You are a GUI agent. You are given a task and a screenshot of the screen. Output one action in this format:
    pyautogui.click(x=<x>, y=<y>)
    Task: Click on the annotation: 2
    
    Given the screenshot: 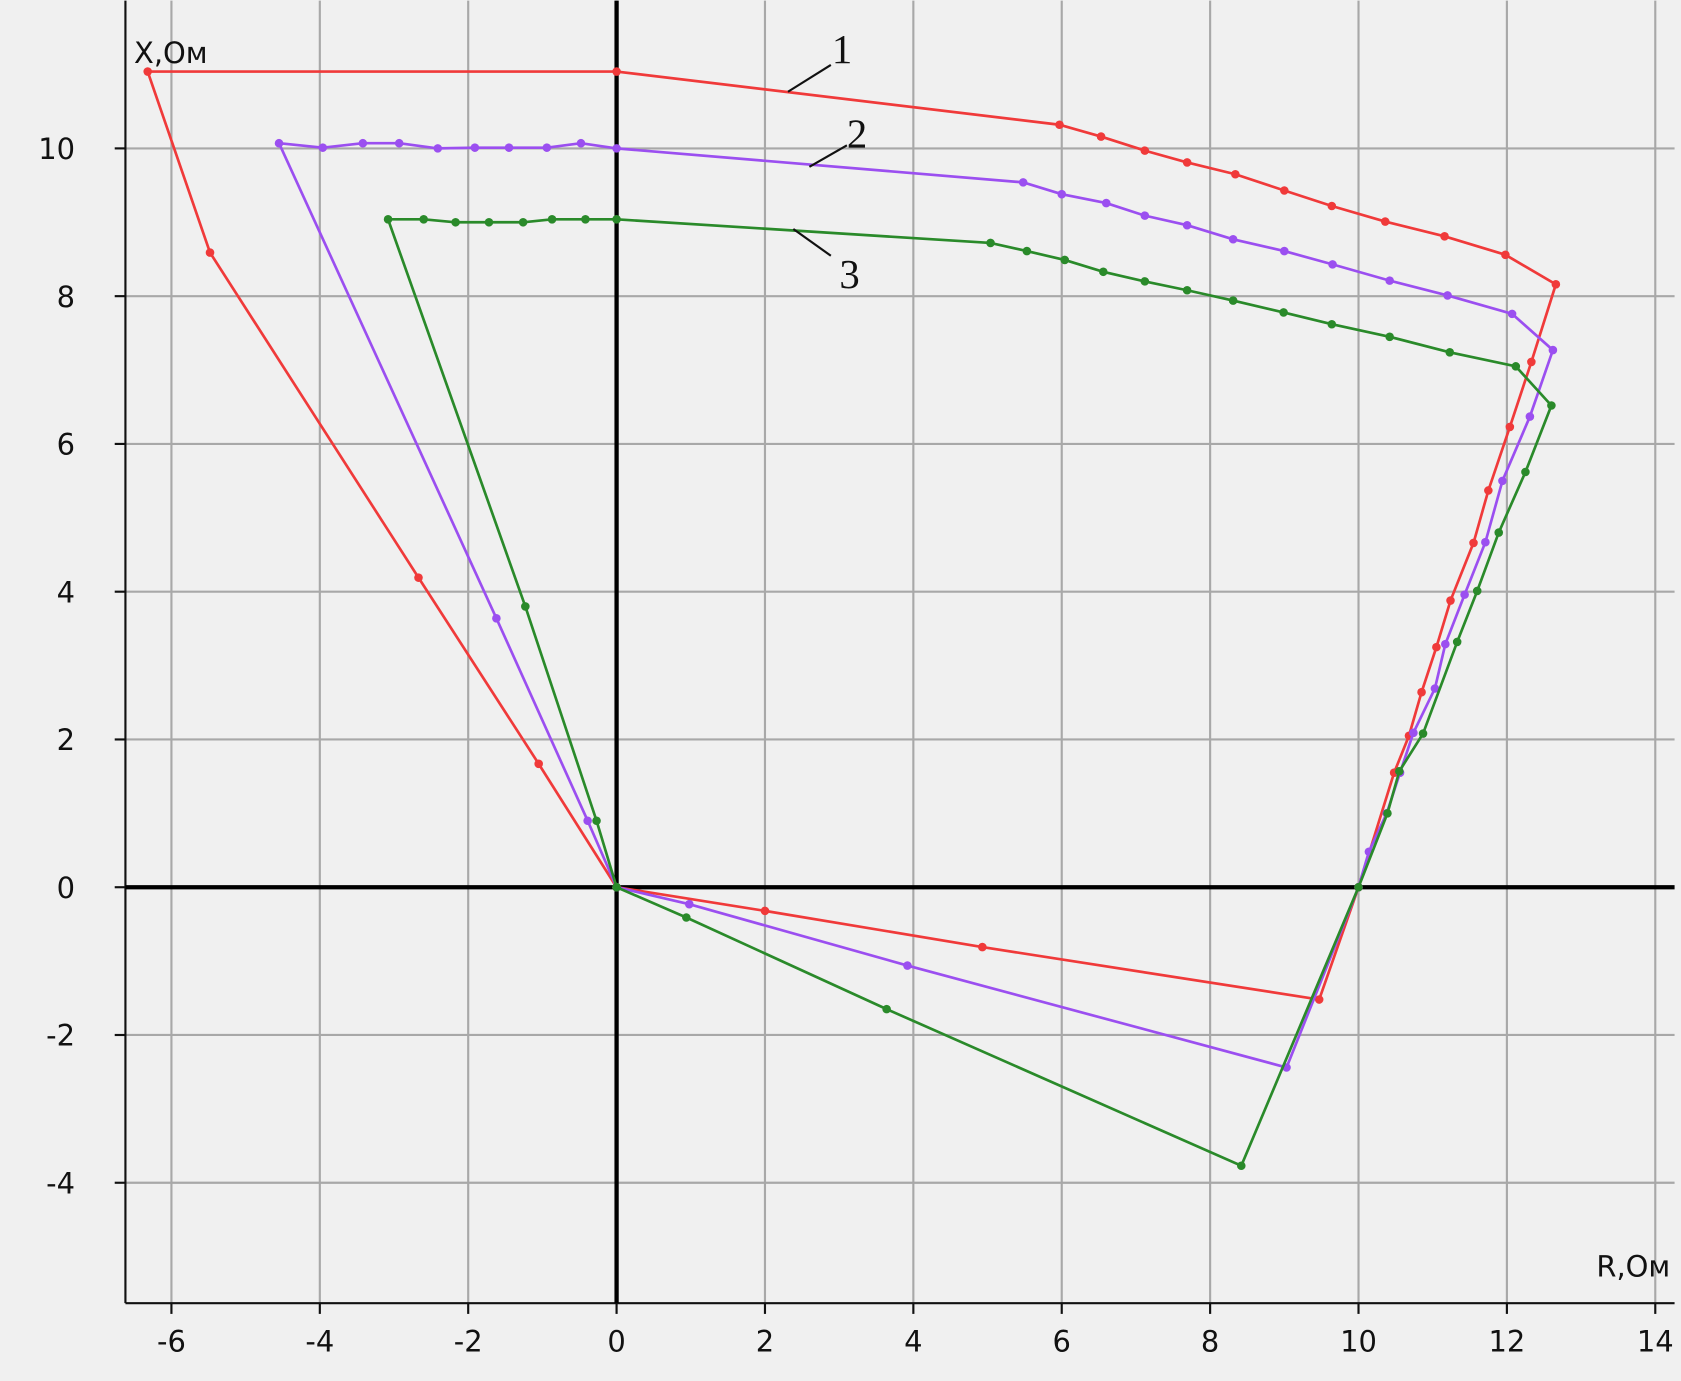 What is the action you would take?
    pyautogui.click(x=857, y=133)
    